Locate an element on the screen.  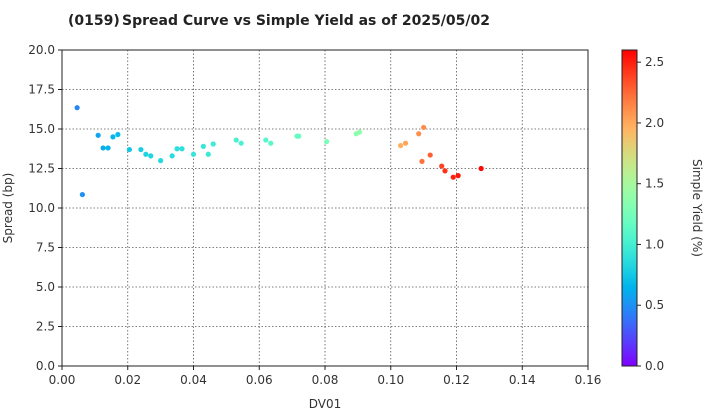
x-axis-ticks: 0.00 0.02 0.04 0.06 0.08 0.10 0.12 0.14 0.16 is located at coordinates (325, 376).